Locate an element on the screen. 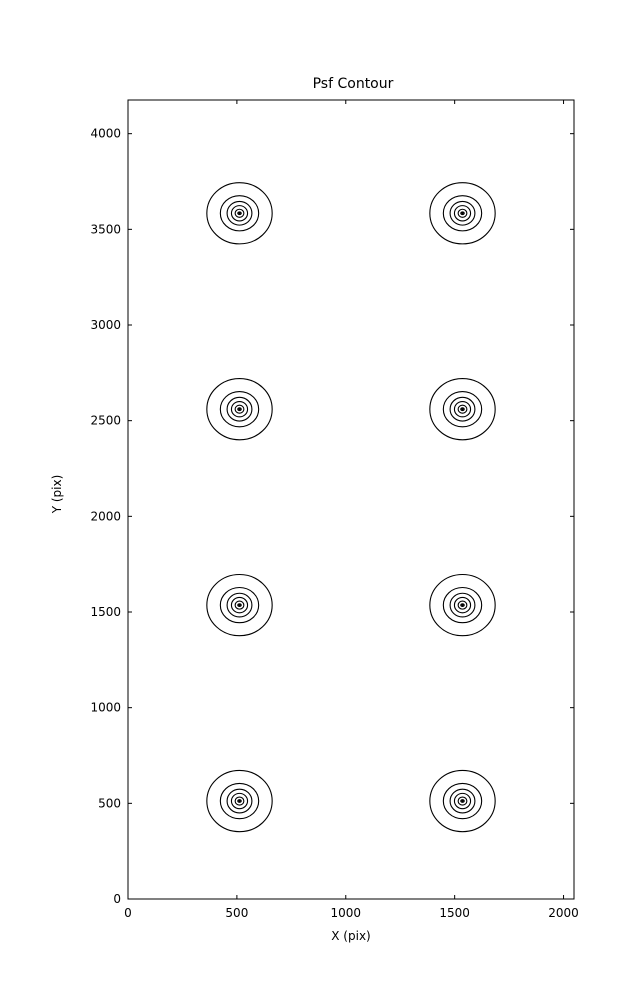  y-tick-label: 3500 is located at coordinates (105, 229).